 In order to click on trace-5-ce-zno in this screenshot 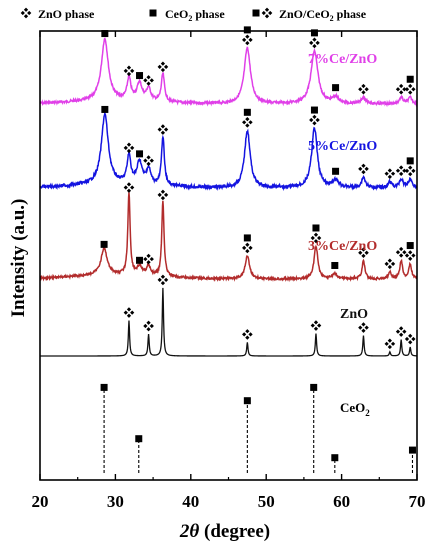, I will do `click(228, 151)`.